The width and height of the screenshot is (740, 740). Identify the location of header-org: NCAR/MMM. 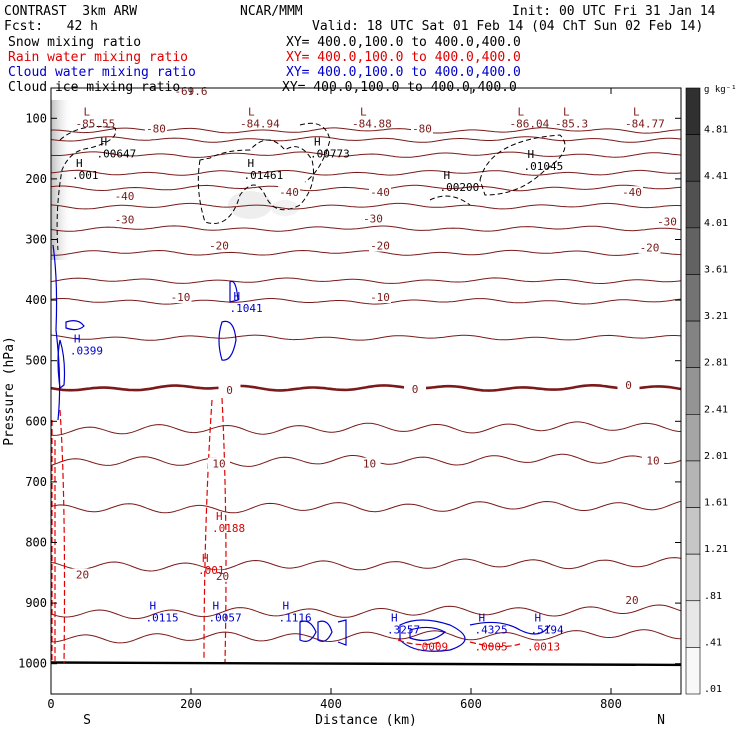
(271, 11).